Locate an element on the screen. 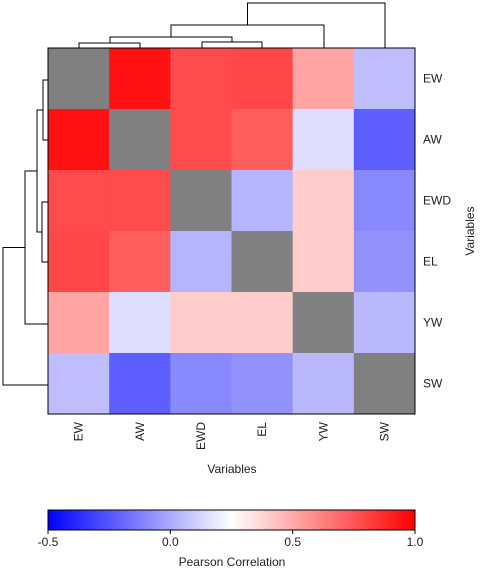 This screenshot has width=481, height=573. heatmap-cell-EL-EWD is located at coordinates (201, 262).